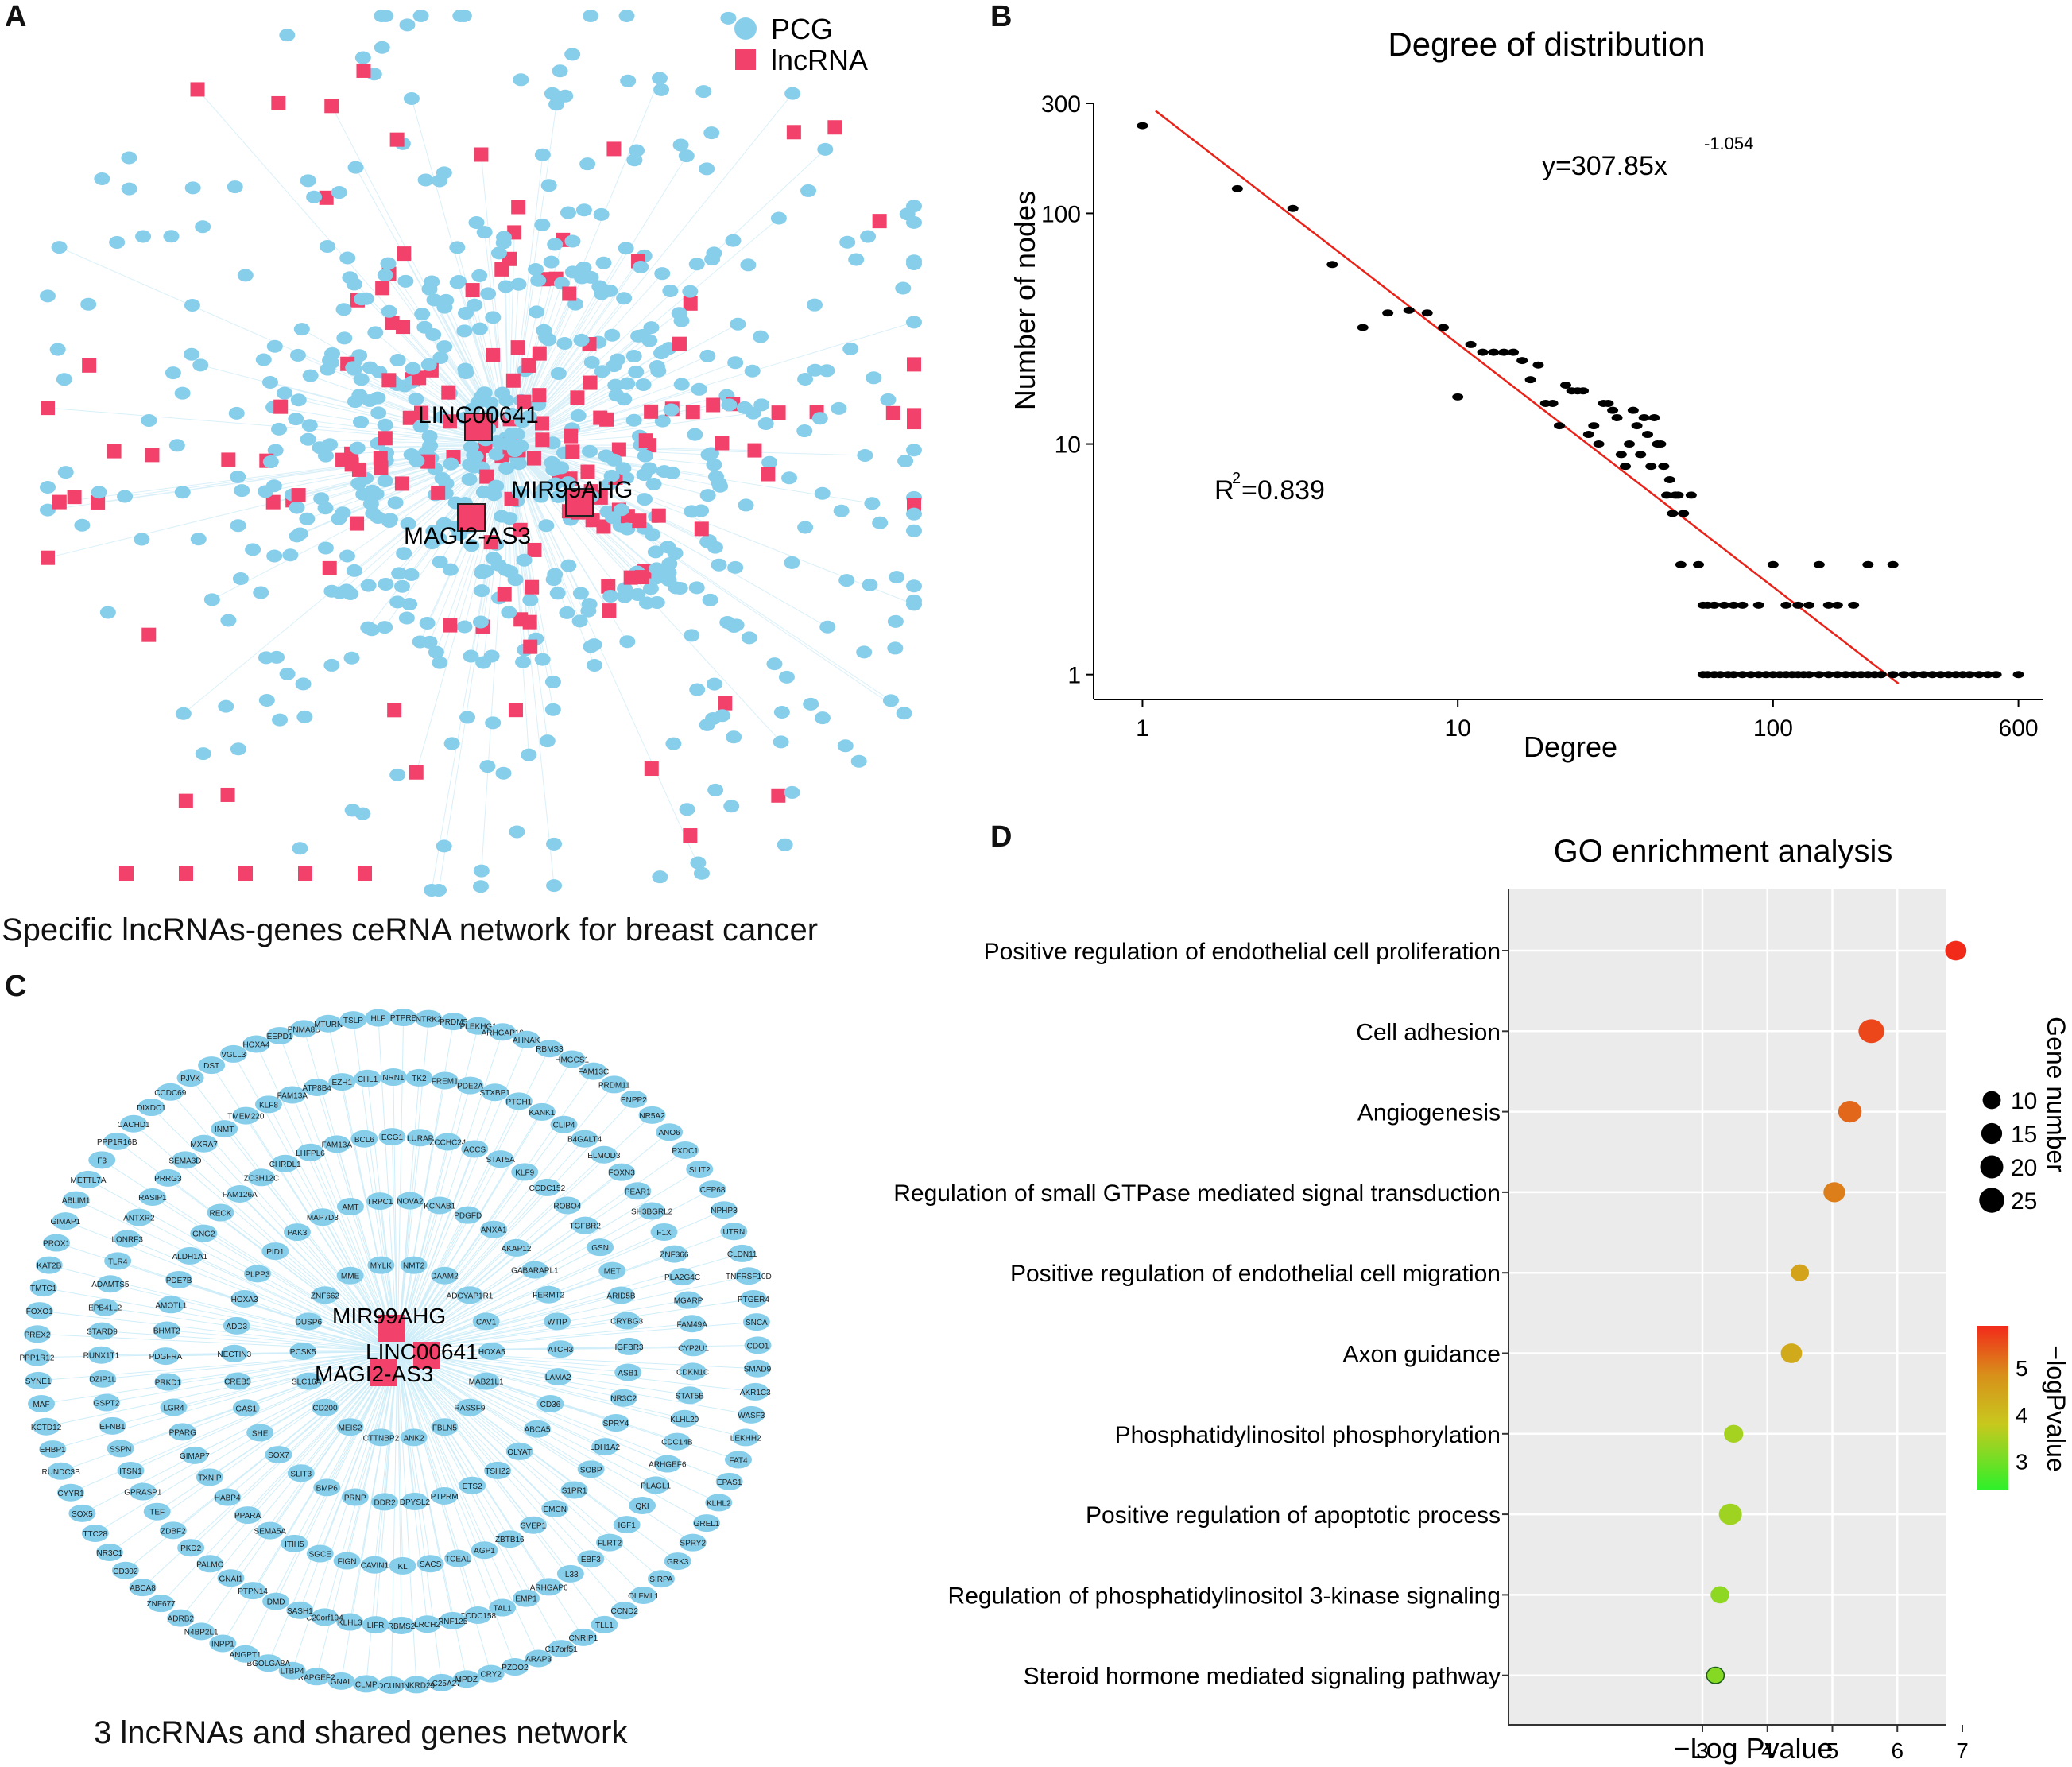  I want to click on gene-label: DDR2, so click(385, 1502).